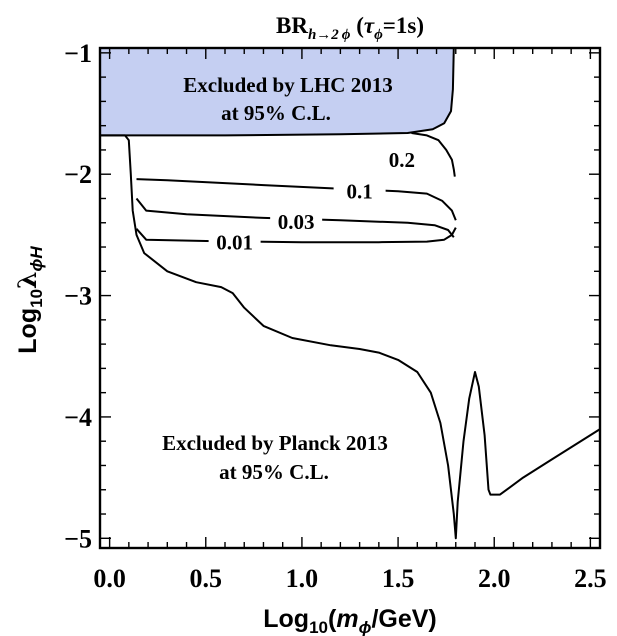 The image size is (617, 636). I want to click on y-tick-label: −2, so click(78, 174).